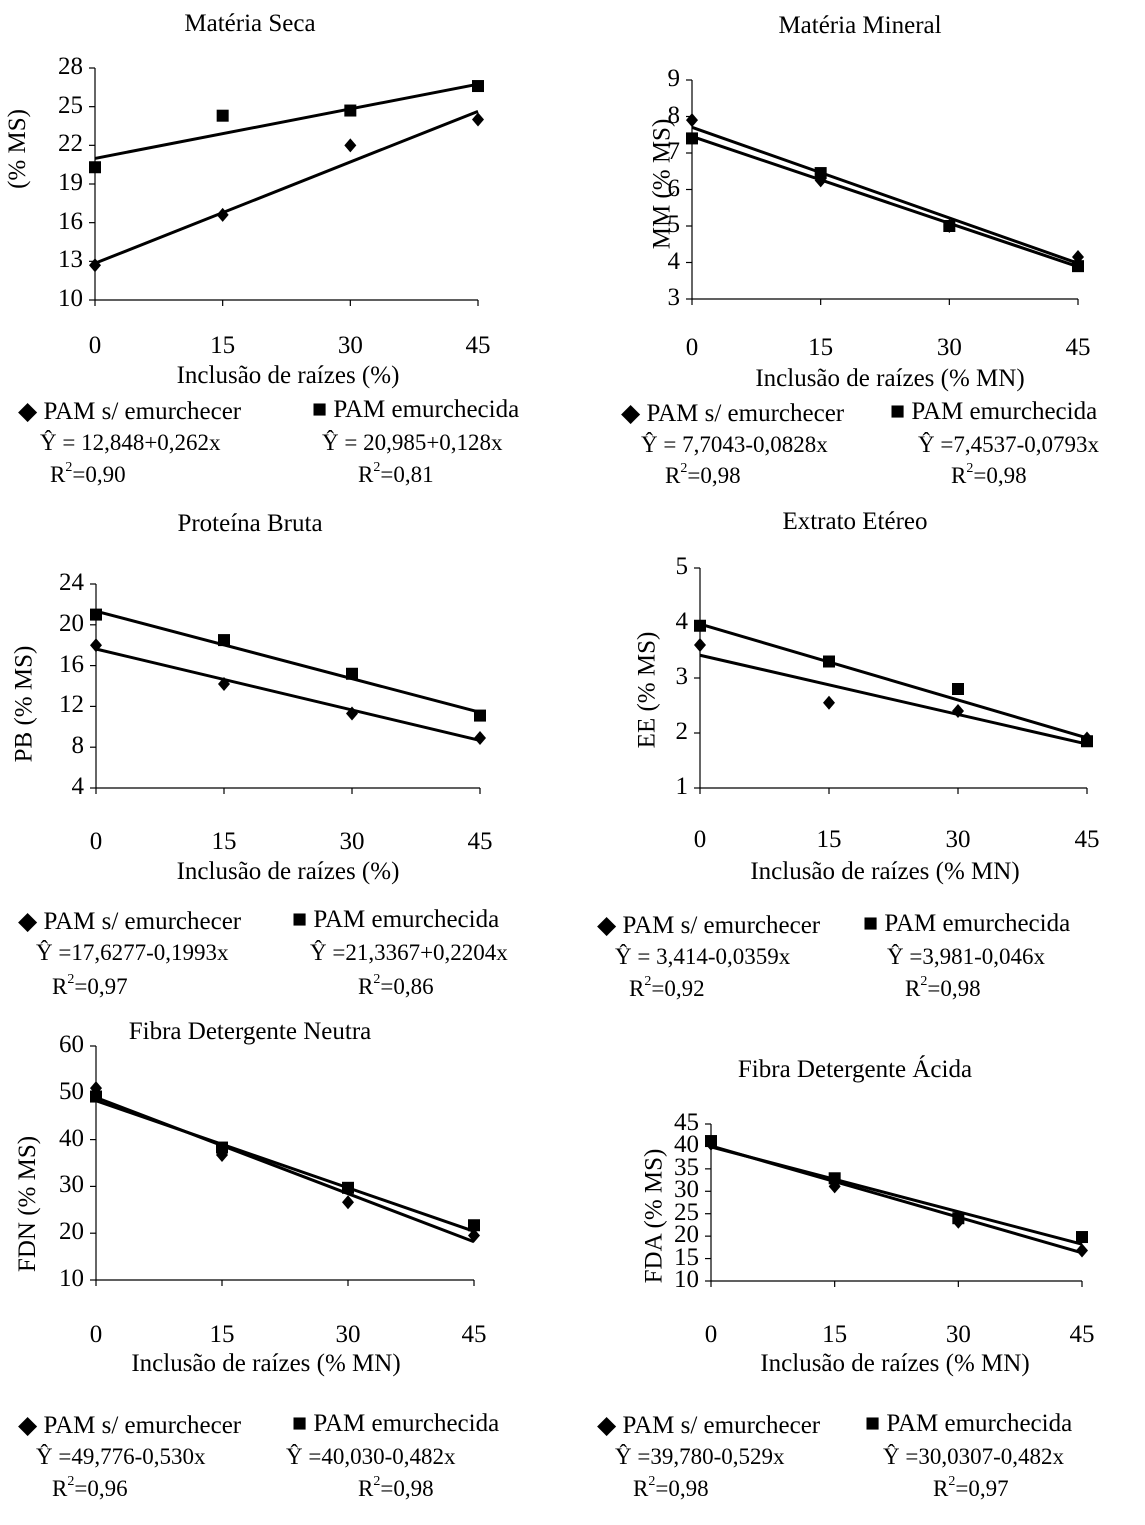  I want to click on equation-series-1: Ŷ =49,776-0,530x, so click(121, 1456).